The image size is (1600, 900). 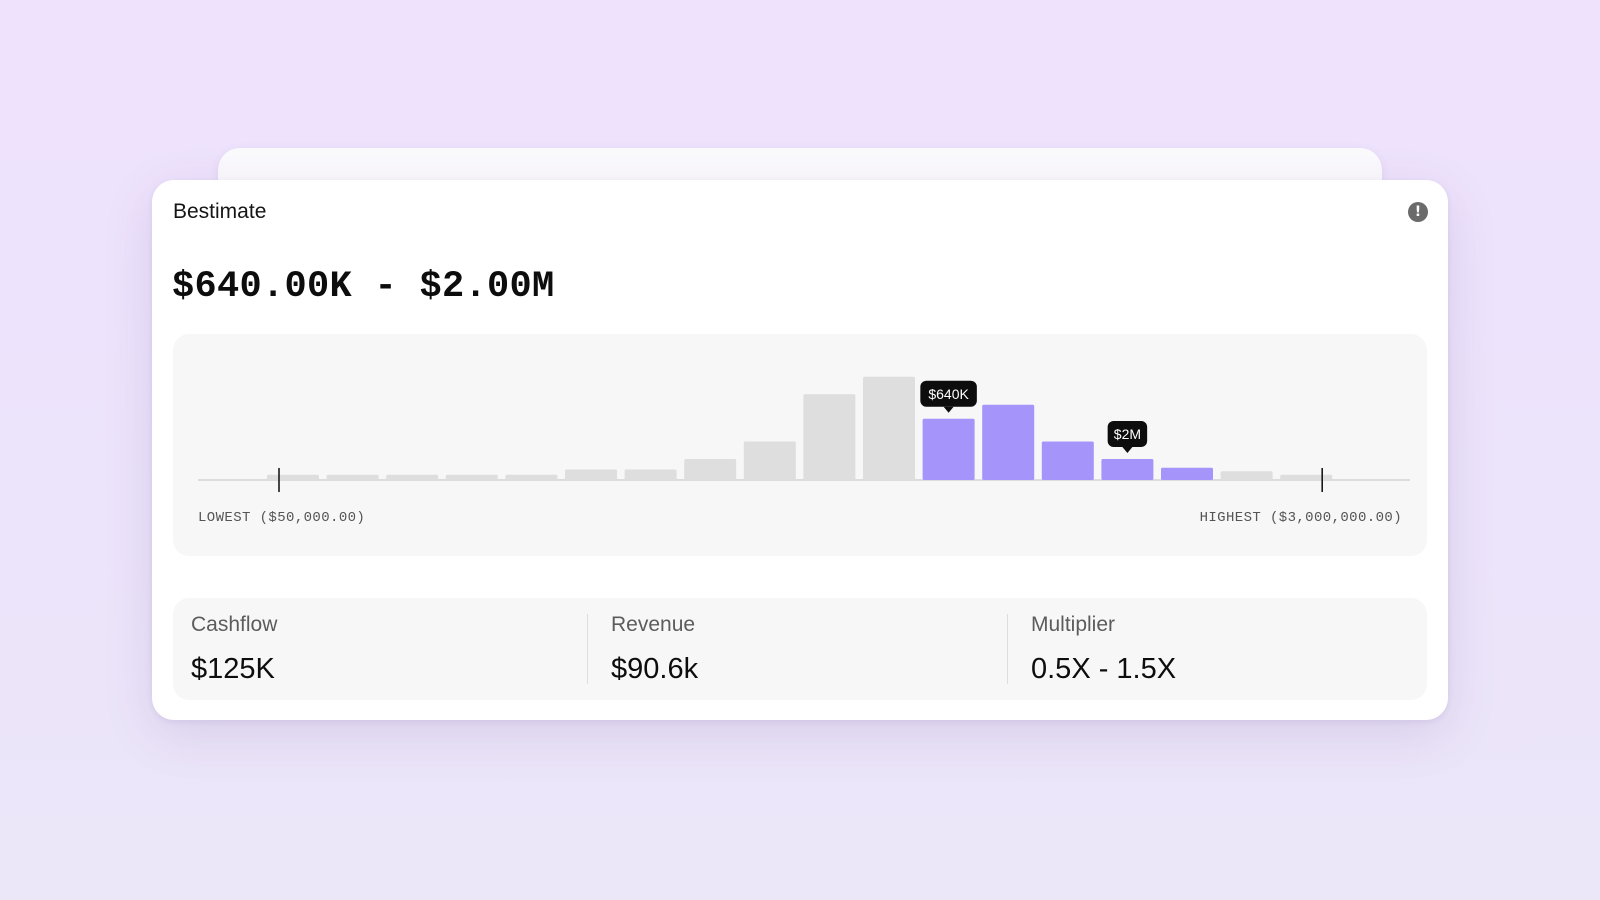 What do you see at coordinates (1073, 624) in the screenshot?
I see `stat-label: Multiplier` at bounding box center [1073, 624].